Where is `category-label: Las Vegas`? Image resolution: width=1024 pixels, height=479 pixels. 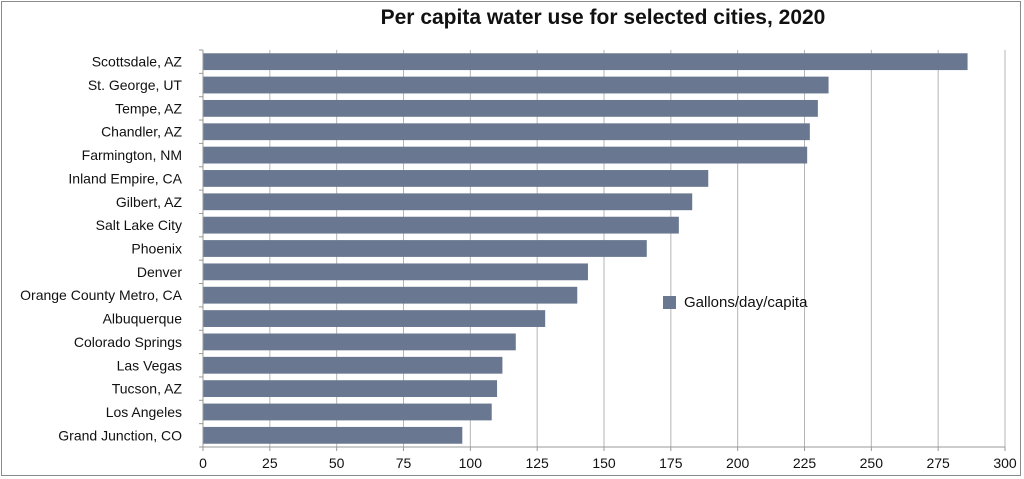 category-label: Las Vegas is located at coordinates (149, 365).